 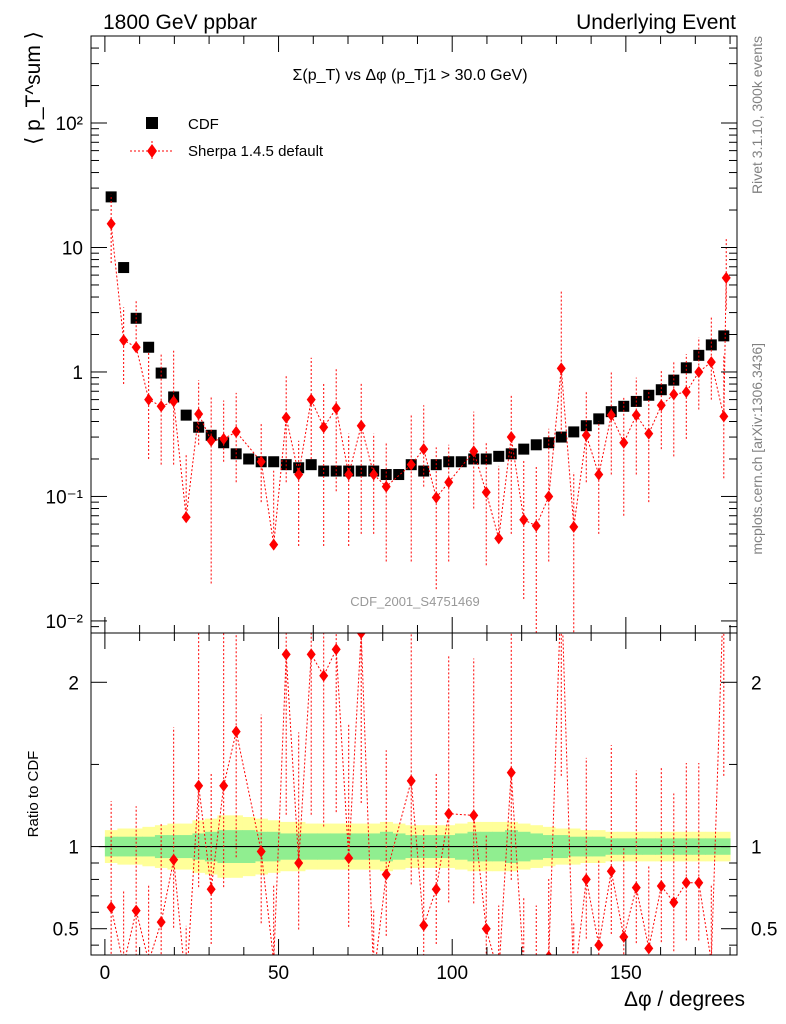 I want to click on ratio-y-axis-label: Ratio to CDF, so click(x=33, y=794).